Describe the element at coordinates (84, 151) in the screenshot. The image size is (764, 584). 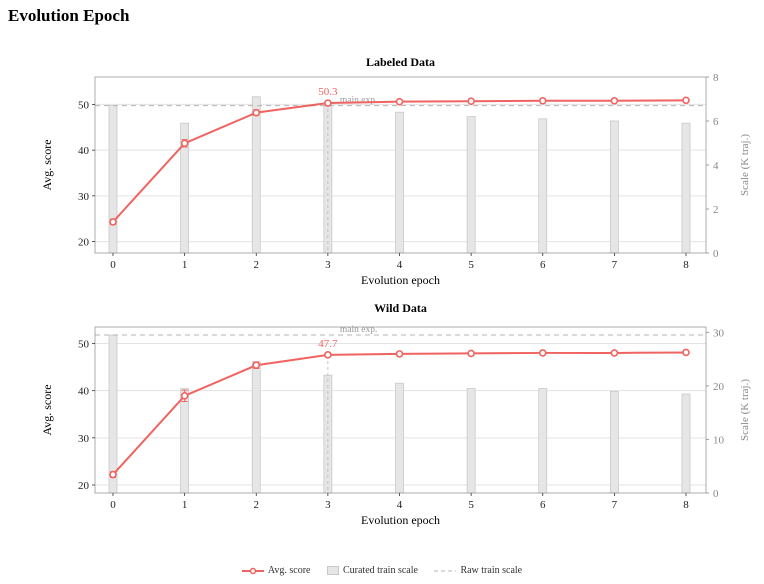
I see `chart1-ytick-label: 40` at that location.